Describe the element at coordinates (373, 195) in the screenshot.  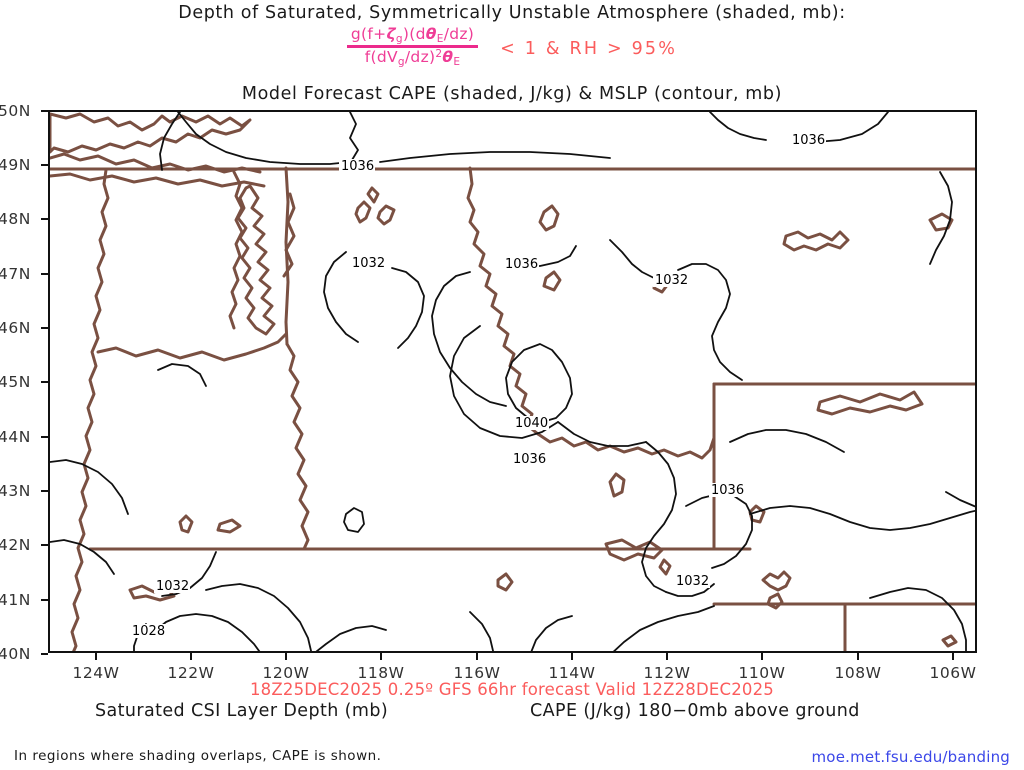
I see `priest-lake` at that location.